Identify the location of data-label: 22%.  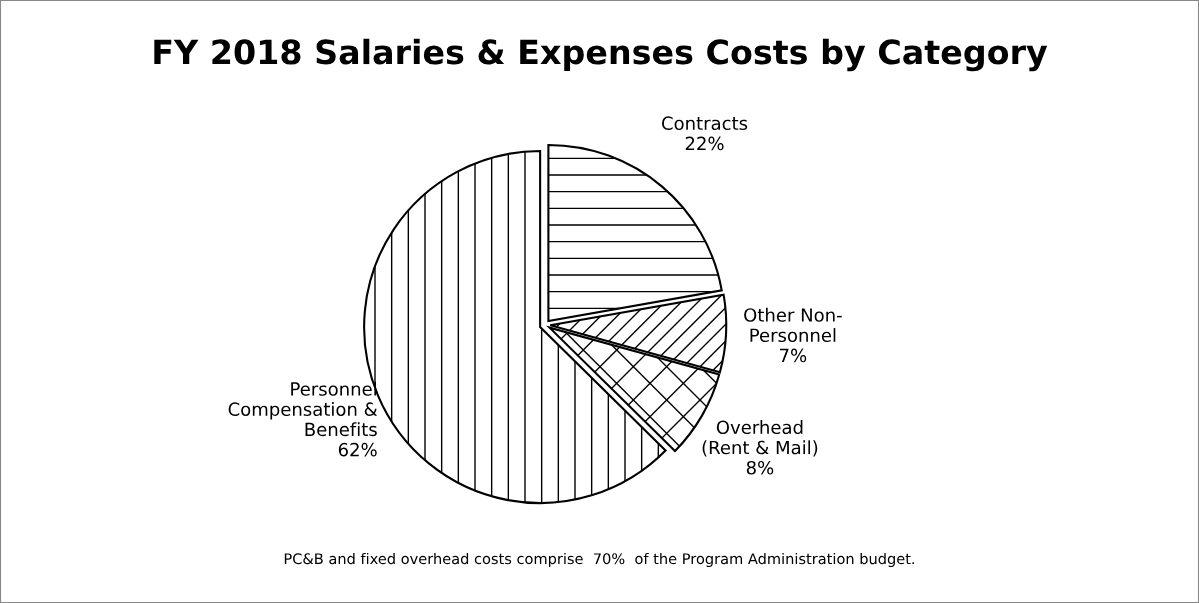
(704, 143).